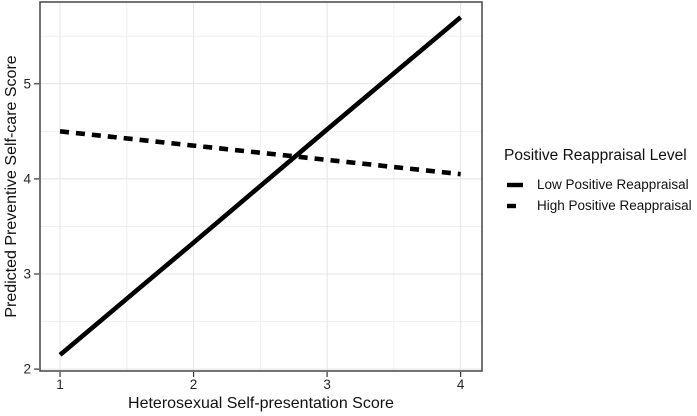  I want to click on legend-item-low: Low Positive Reappraisal, so click(601, 184).